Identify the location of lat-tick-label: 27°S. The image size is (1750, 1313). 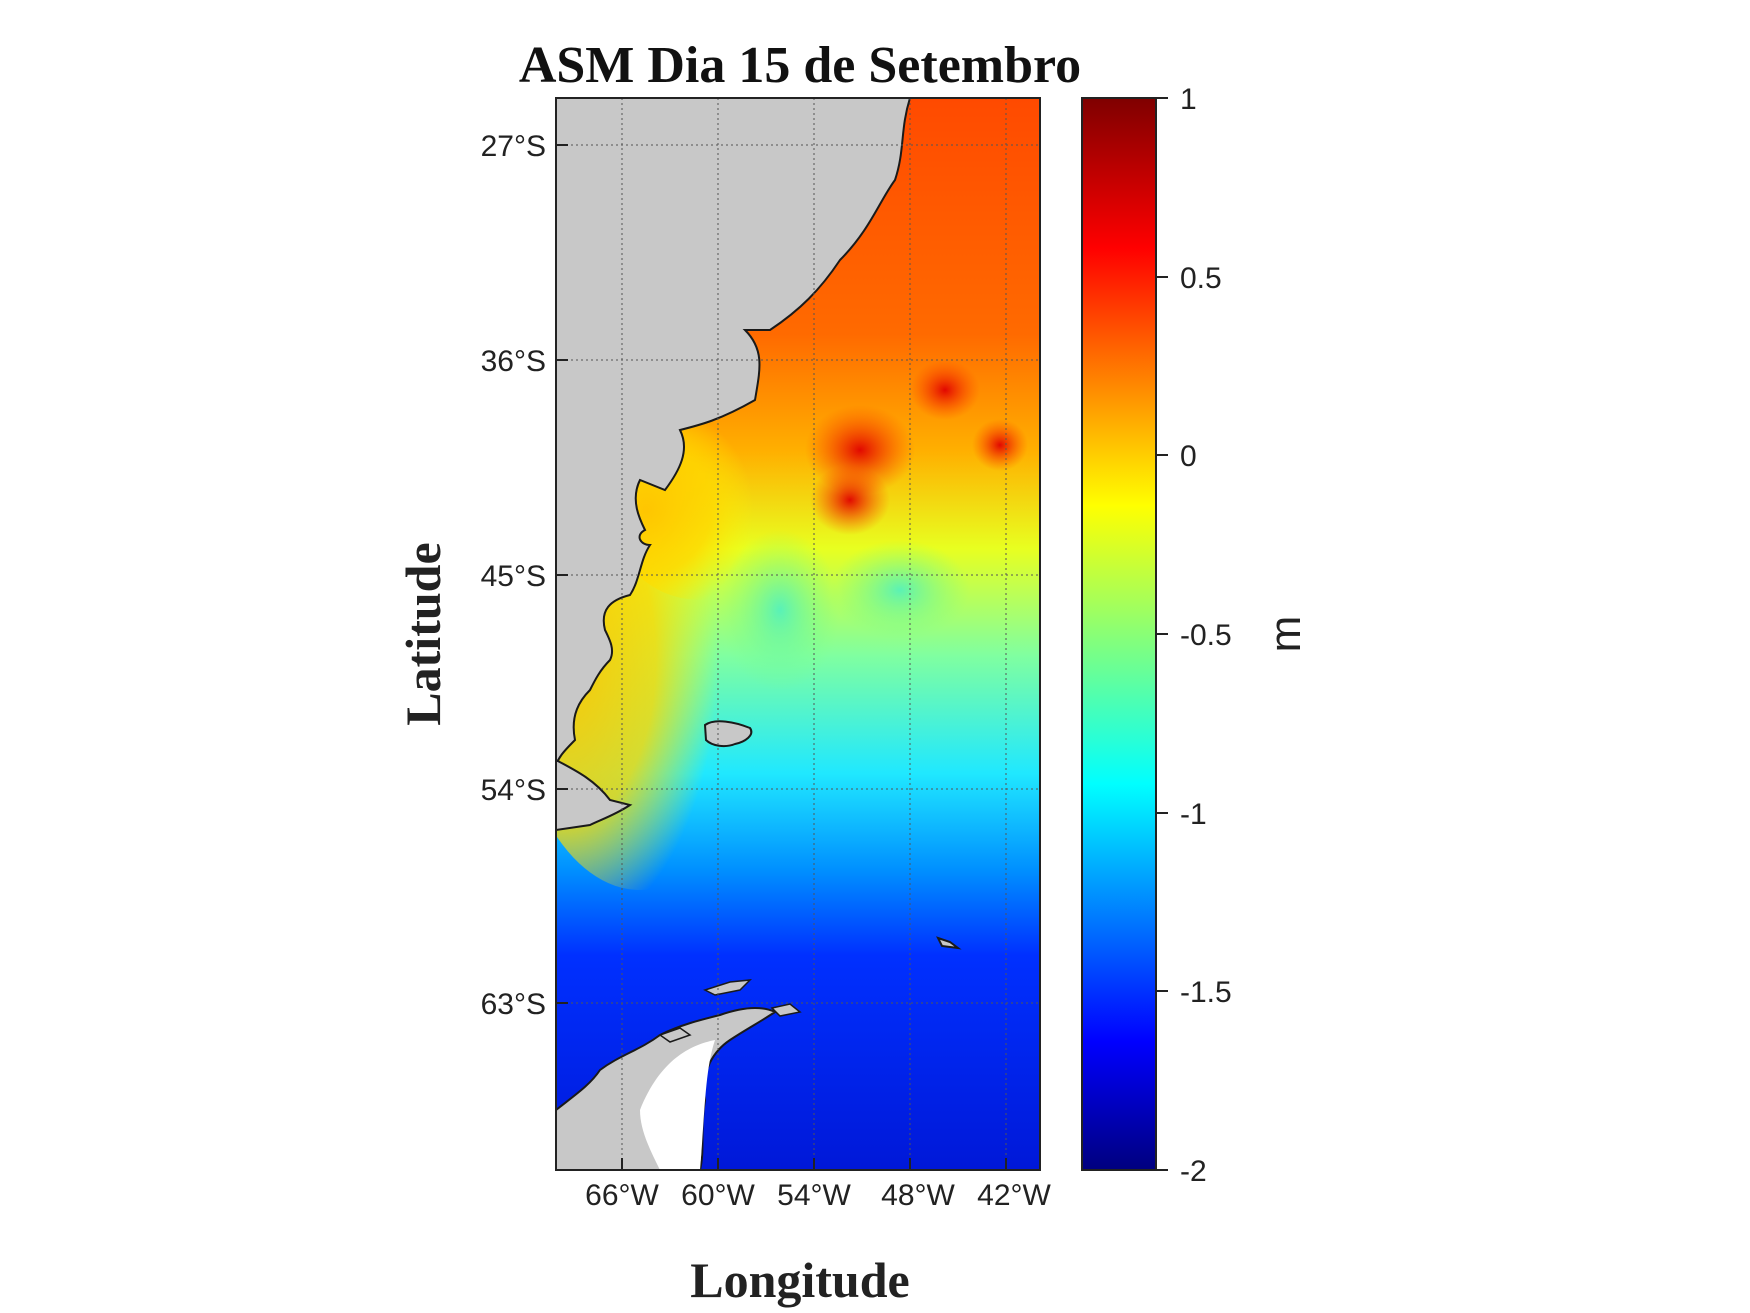
(513, 146).